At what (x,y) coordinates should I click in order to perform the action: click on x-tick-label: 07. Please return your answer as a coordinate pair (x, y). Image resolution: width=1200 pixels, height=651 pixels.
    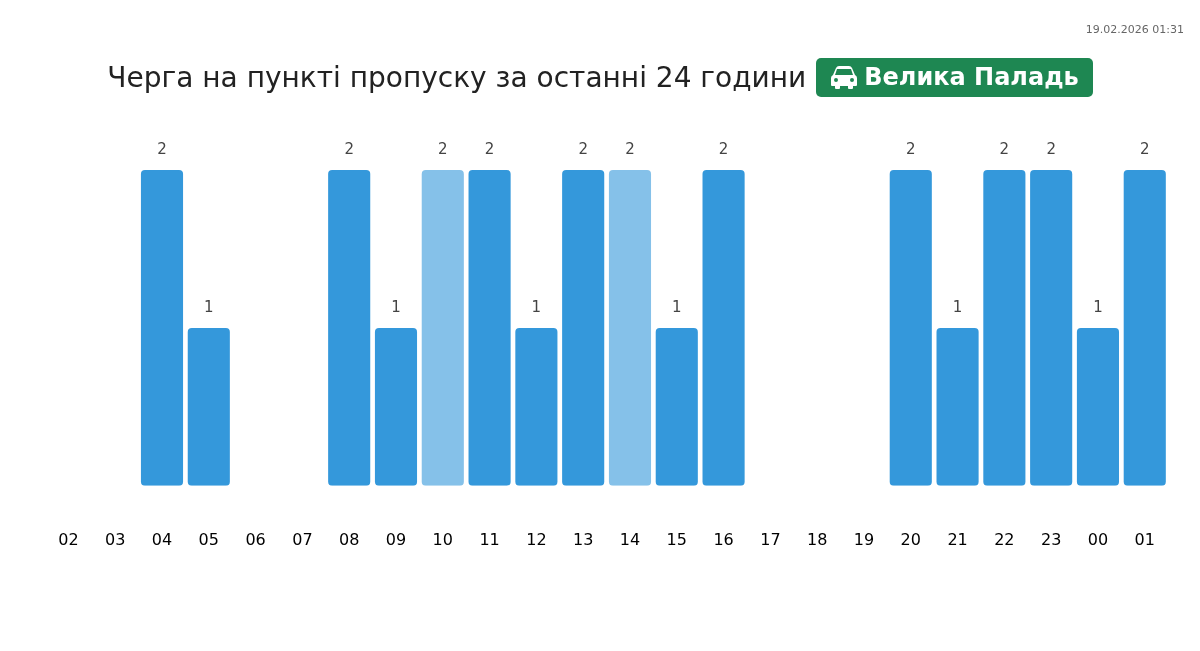
    Looking at the image, I should click on (302, 539).